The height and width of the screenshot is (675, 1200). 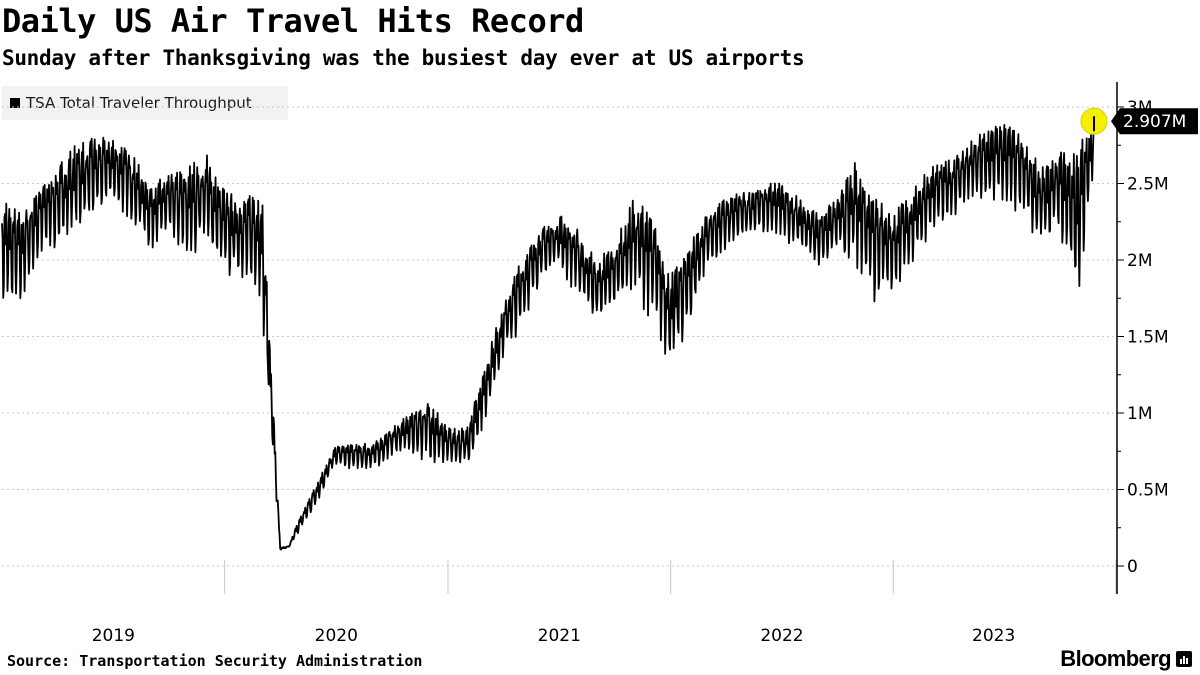 I want to click on x-tick-label: 2020, so click(x=336, y=636).